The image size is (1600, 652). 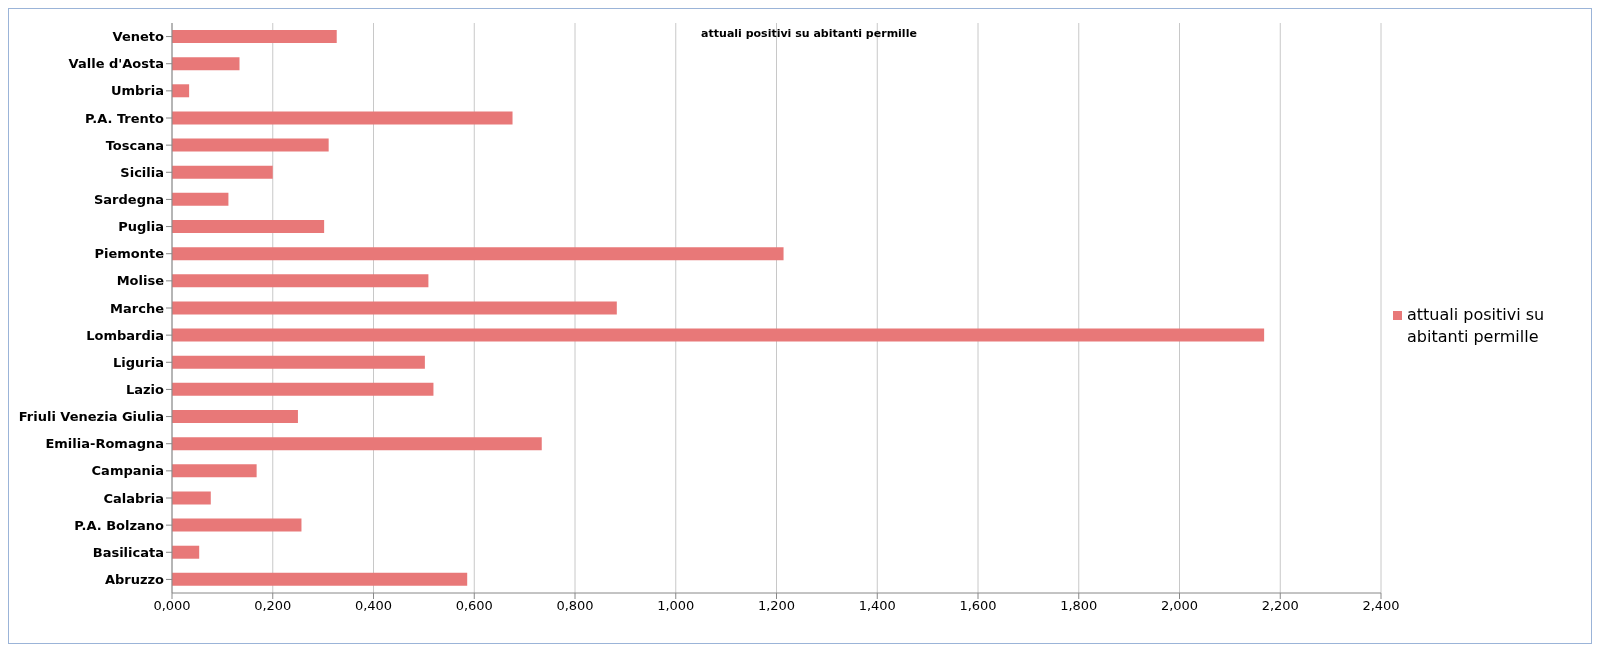 I want to click on x-tick-label: 1,000, so click(x=676, y=606).